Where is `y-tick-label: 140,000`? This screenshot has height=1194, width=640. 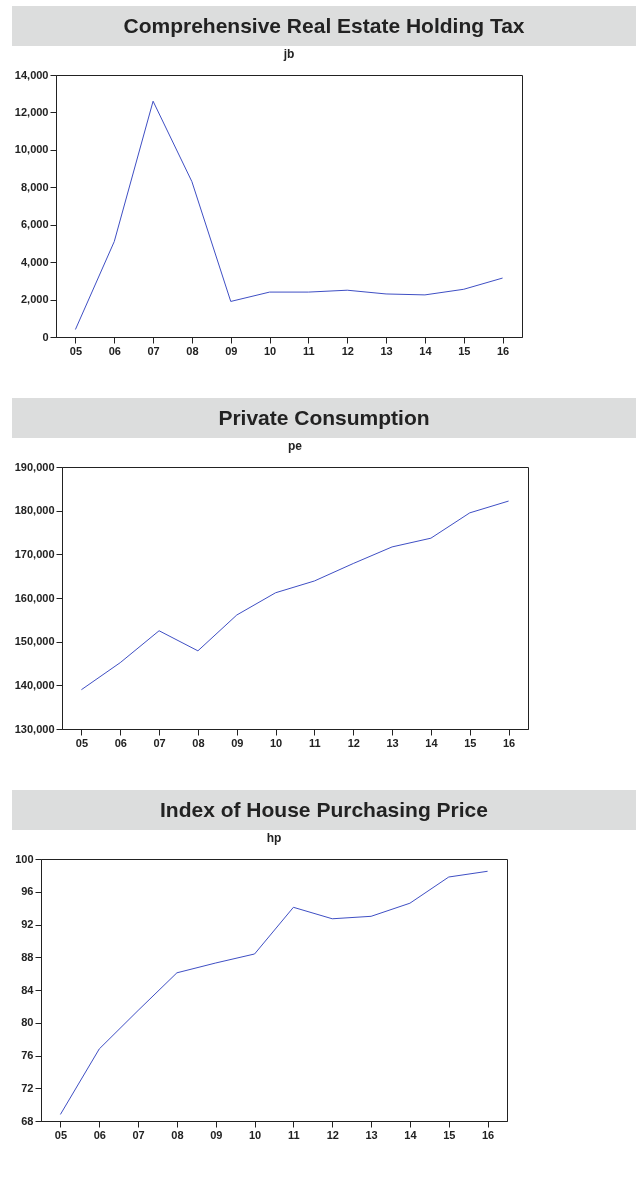 y-tick-label: 140,000 is located at coordinates (34, 684).